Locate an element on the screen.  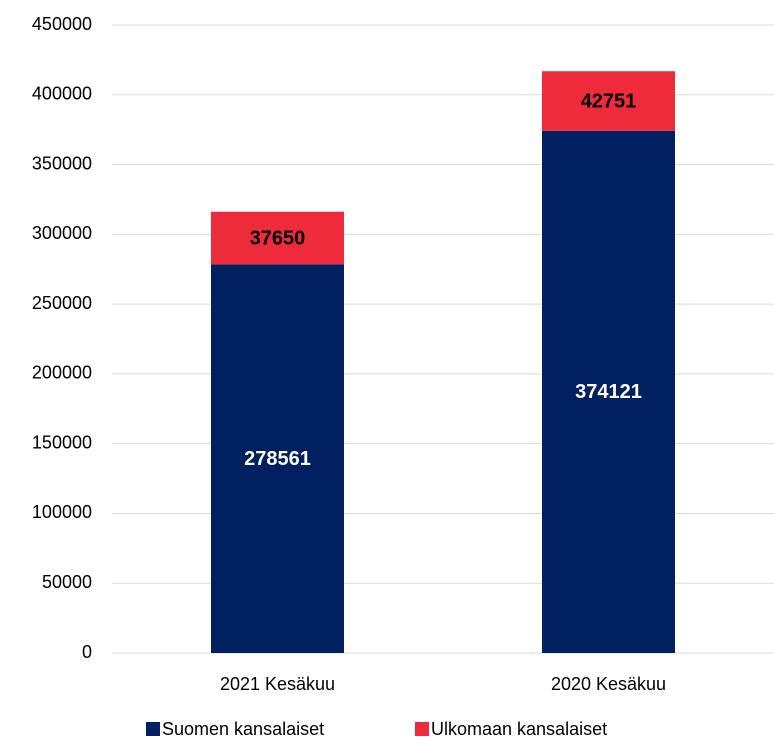
x-tick-label: 2020 Kesäkuu is located at coordinates (608, 684).